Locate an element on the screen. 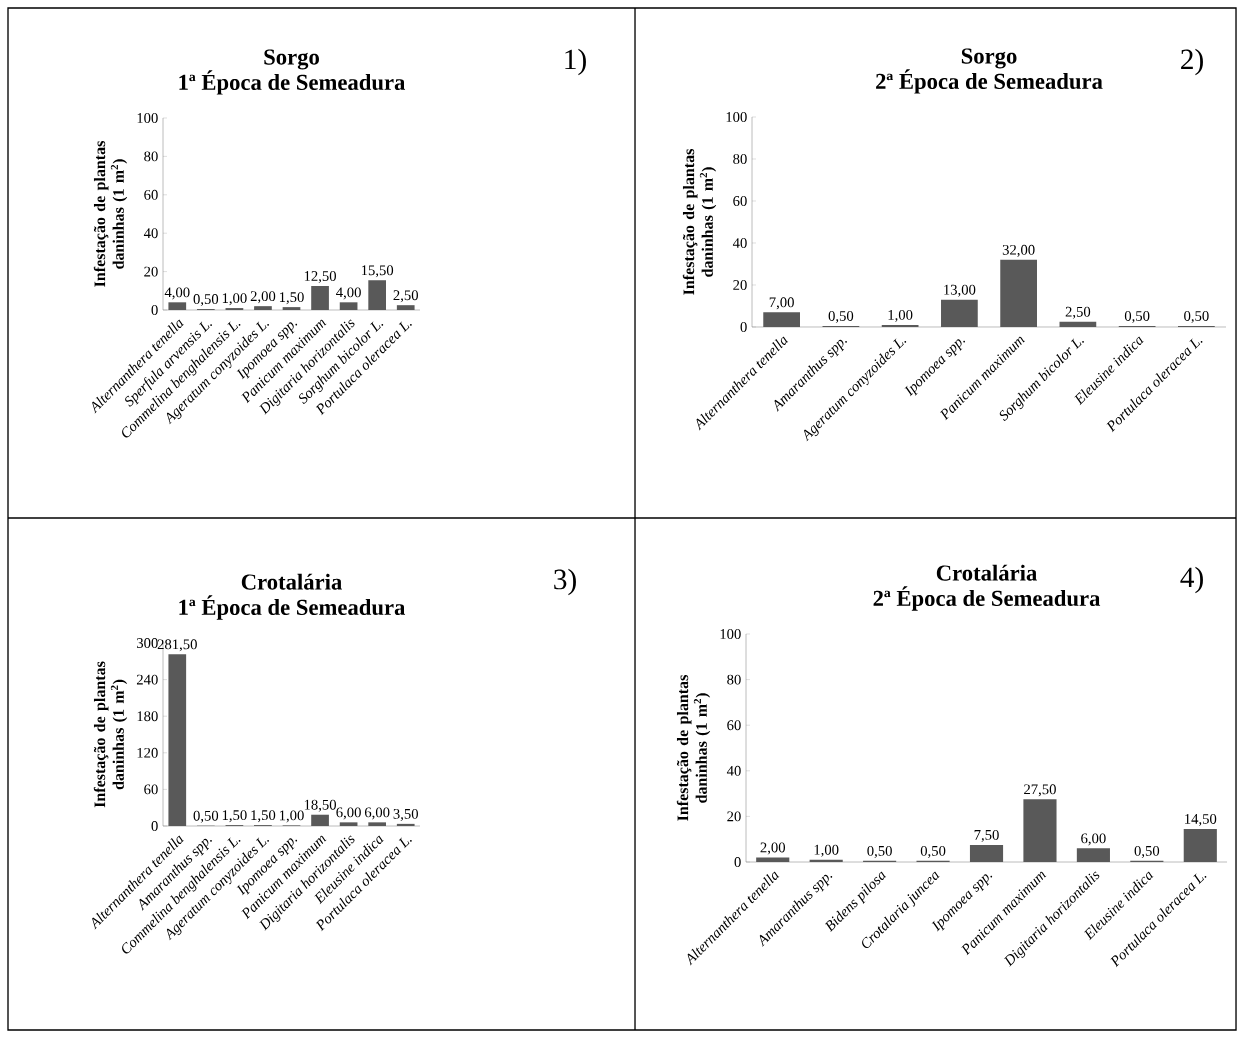 The width and height of the screenshot is (1244, 1039). data-label: 14,50 is located at coordinates (1201, 820).